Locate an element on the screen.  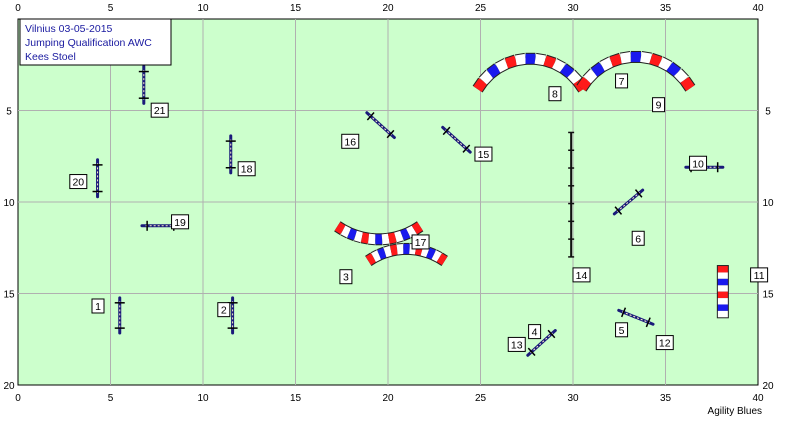
obstacle-label-16: 16 is located at coordinates (350, 141).